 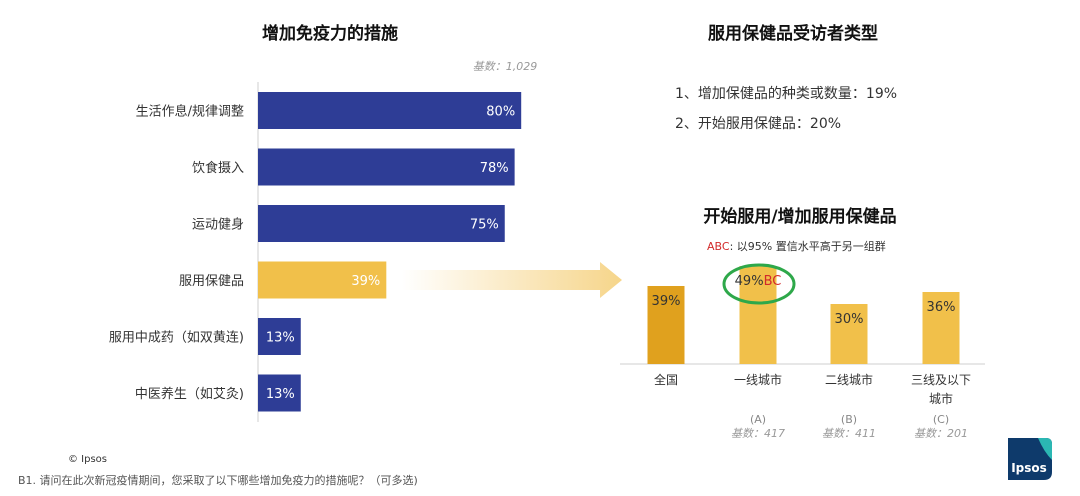 What do you see at coordinates (211, 281) in the screenshot?
I see `left-category-label-3: 服用保健品` at bounding box center [211, 281].